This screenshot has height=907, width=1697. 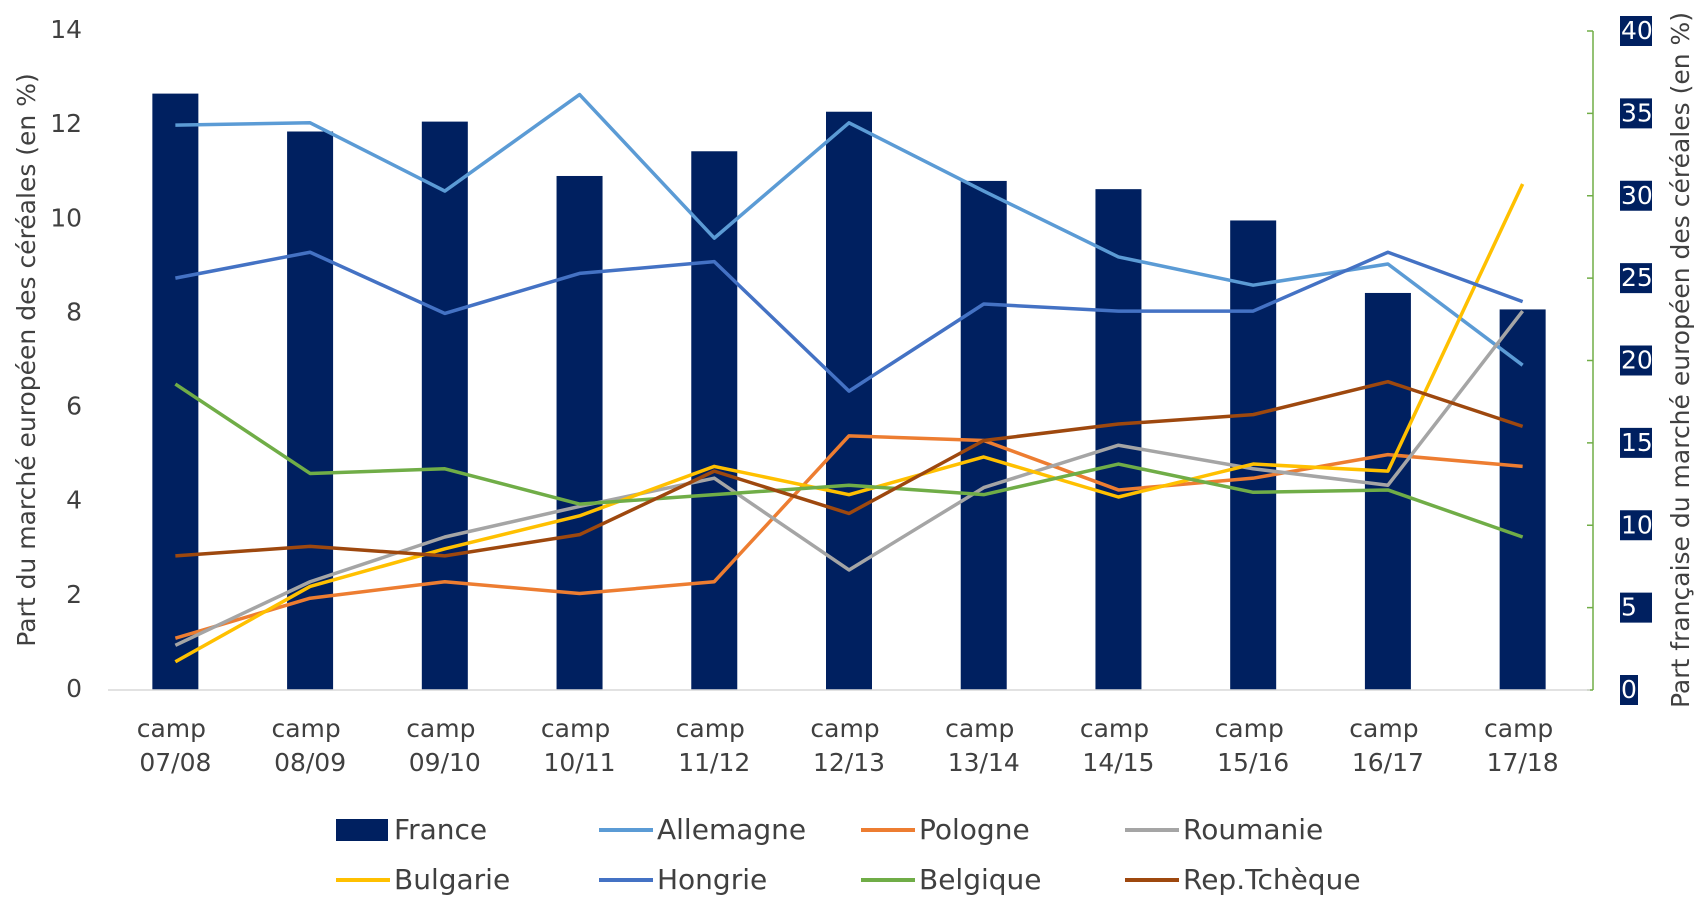 I want to click on x-tick-label: camp 17/18, so click(x=1522, y=745).